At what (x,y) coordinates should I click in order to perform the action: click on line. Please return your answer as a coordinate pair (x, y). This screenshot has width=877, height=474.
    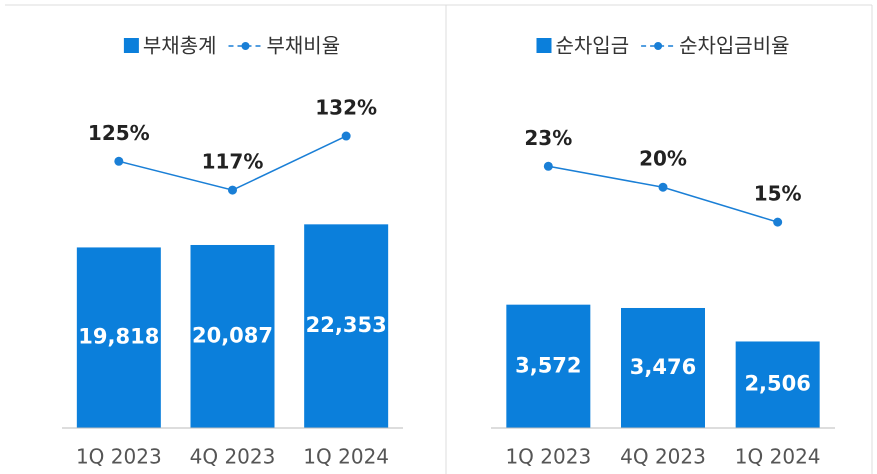
    Looking at the image, I should click on (663, 194).